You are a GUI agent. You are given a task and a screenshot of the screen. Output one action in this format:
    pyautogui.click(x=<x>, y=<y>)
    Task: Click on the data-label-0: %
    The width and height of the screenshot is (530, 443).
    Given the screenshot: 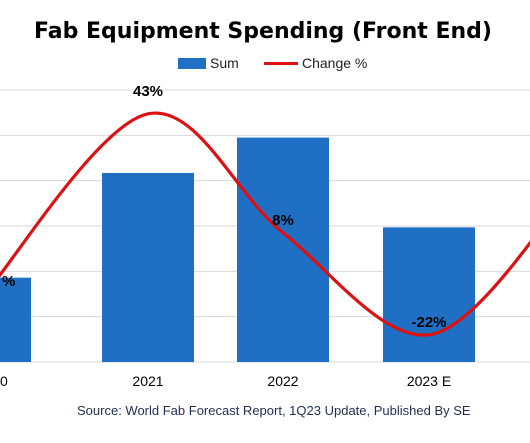 What is the action you would take?
    pyautogui.click(x=8, y=281)
    